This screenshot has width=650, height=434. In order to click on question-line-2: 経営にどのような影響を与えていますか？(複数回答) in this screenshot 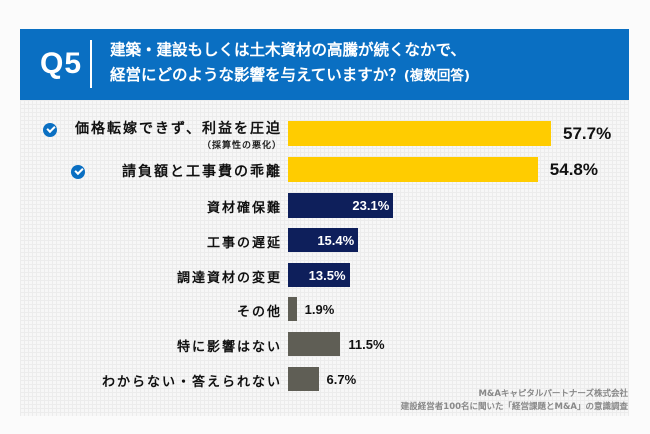, I will do `click(290, 76)`.